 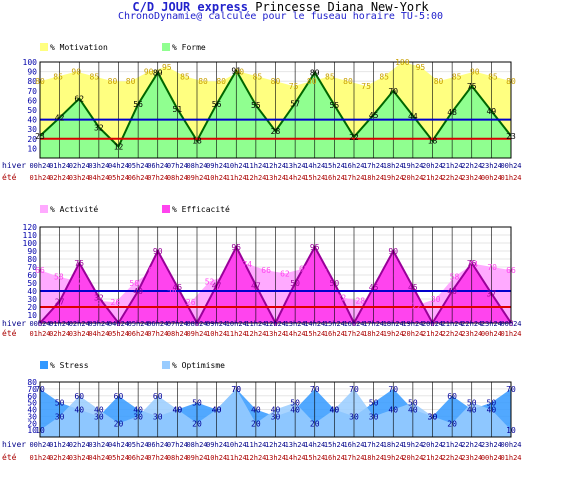 I want to click on hiver-tick-label: 04h24, so click(x=118, y=445).